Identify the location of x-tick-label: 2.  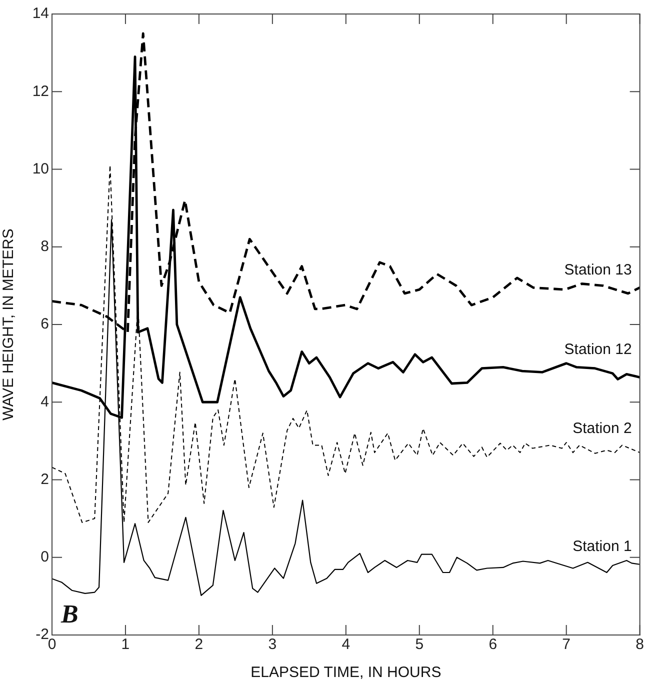
(199, 645).